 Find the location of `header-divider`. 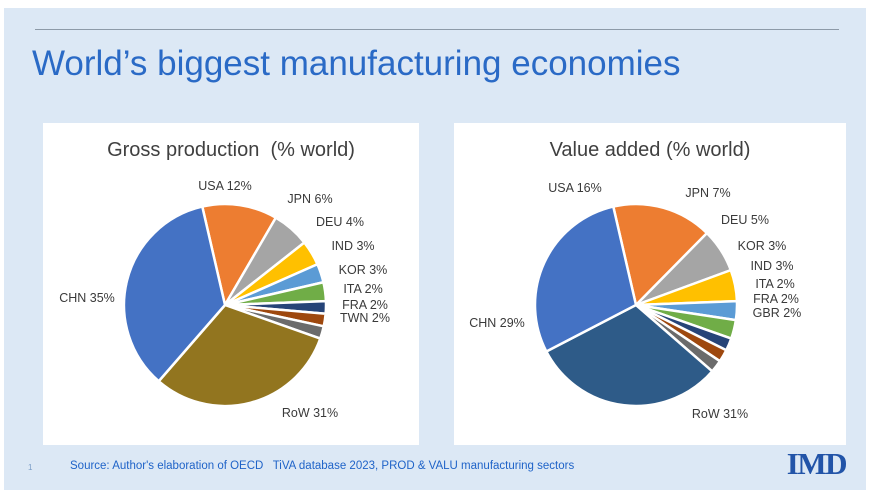

header-divider is located at coordinates (437, 29).